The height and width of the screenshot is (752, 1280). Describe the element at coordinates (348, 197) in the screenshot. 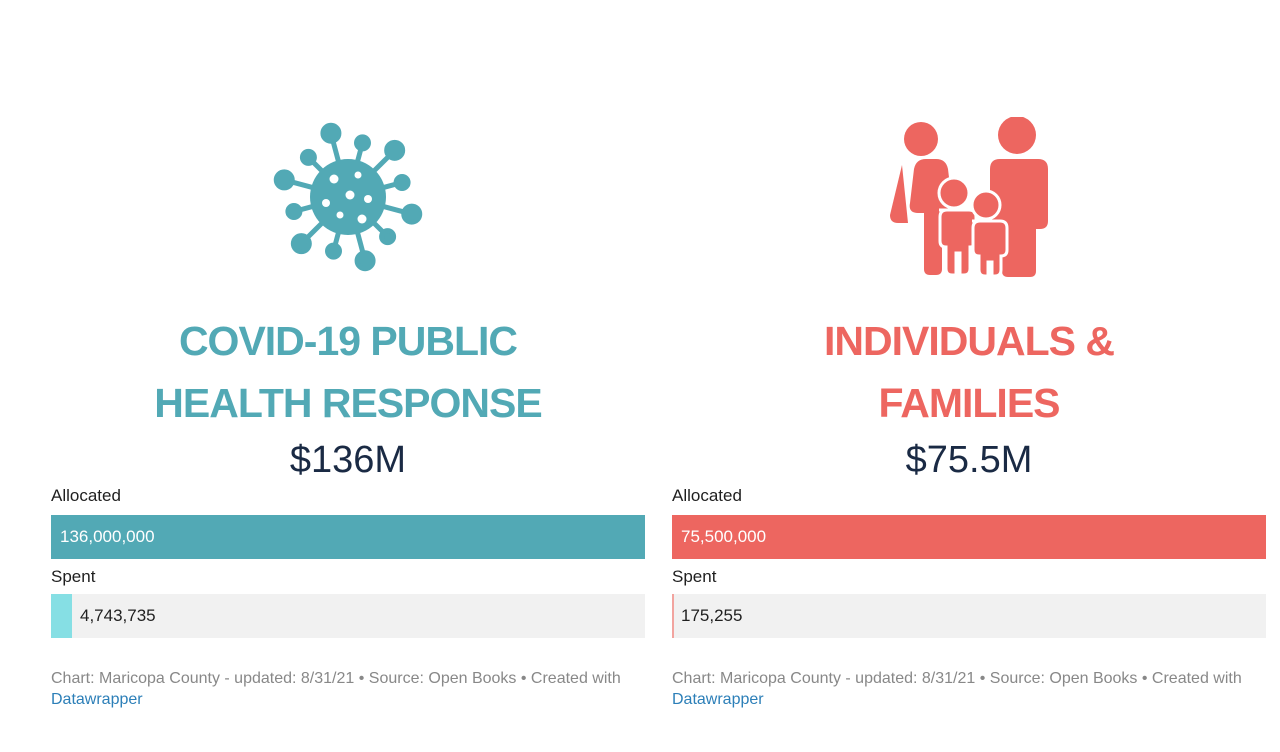

I see `virus-icon` at that location.